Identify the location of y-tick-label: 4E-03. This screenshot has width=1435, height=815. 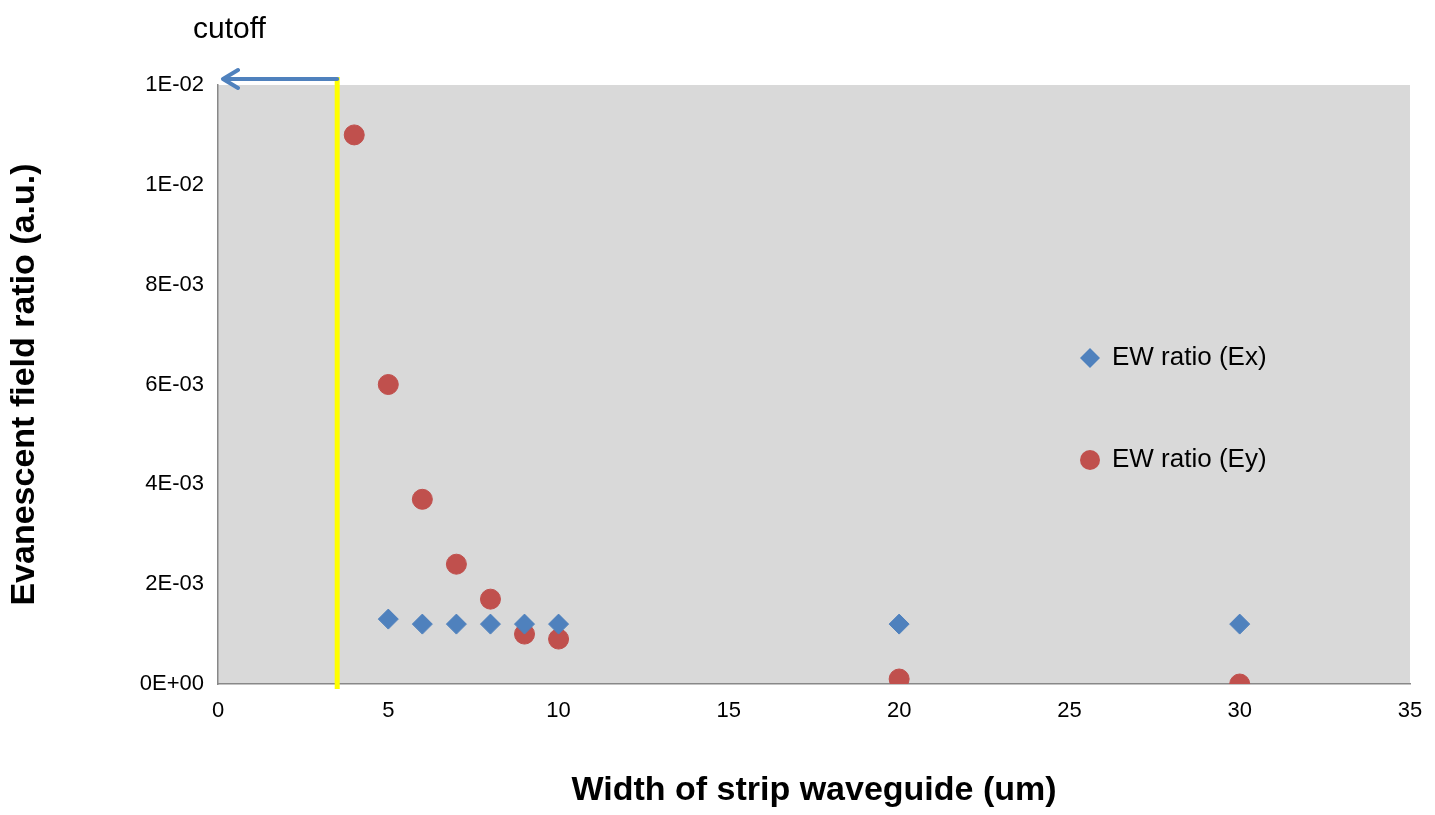
(174, 483).